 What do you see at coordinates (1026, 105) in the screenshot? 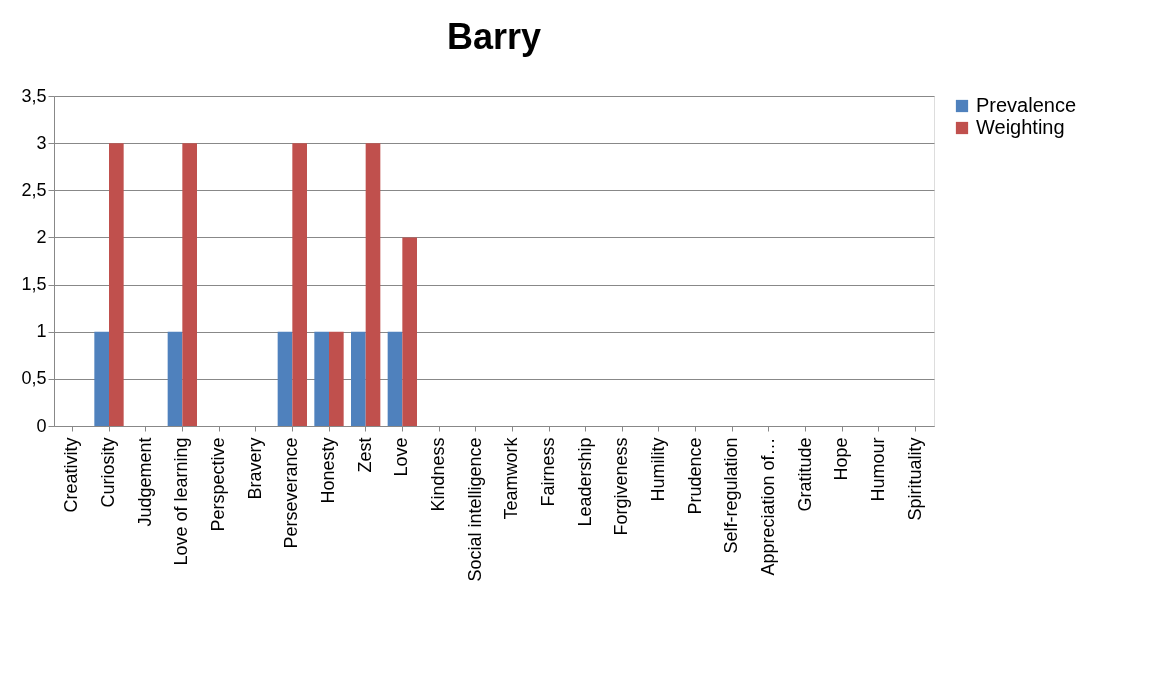
I see `legend-label: Prevalence` at bounding box center [1026, 105].